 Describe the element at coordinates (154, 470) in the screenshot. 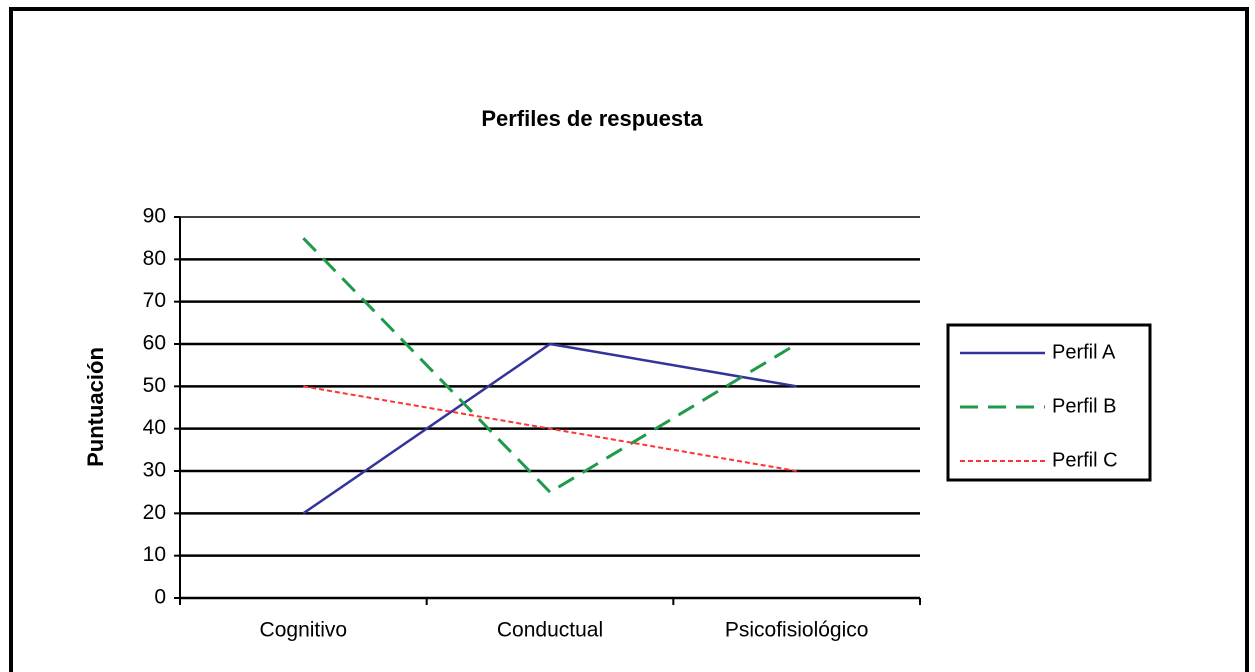

I see `y-tick-label: 30` at that location.